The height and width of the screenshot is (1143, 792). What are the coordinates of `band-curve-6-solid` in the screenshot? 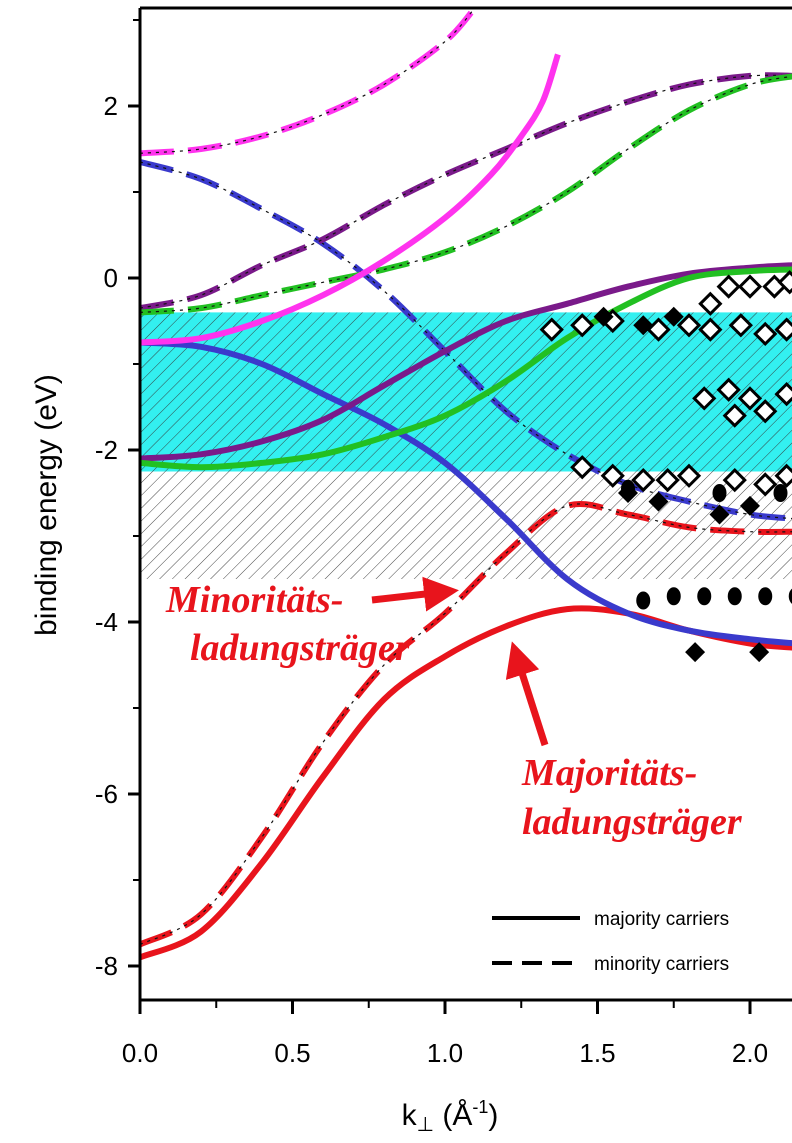 It's located at (466, 368).